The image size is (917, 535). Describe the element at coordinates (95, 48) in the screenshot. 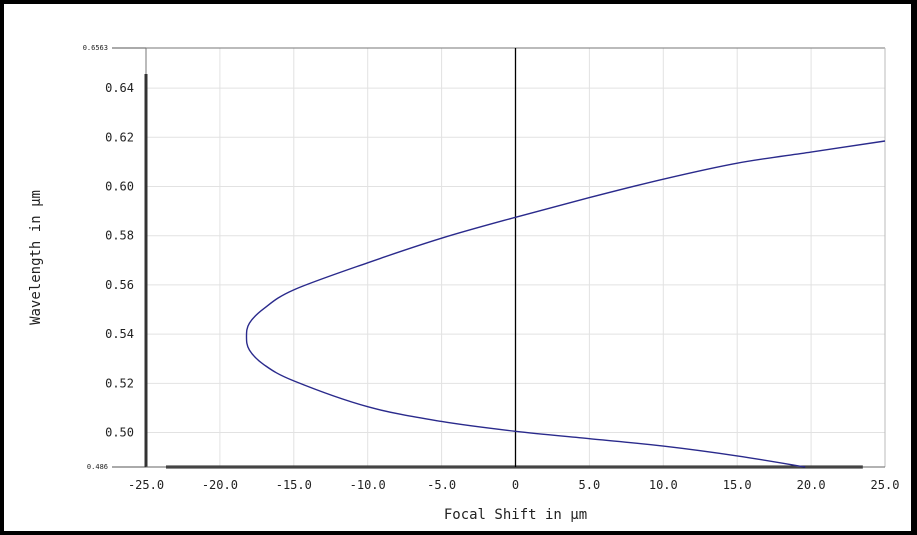

I see `y-max-label: 0.6563` at that location.